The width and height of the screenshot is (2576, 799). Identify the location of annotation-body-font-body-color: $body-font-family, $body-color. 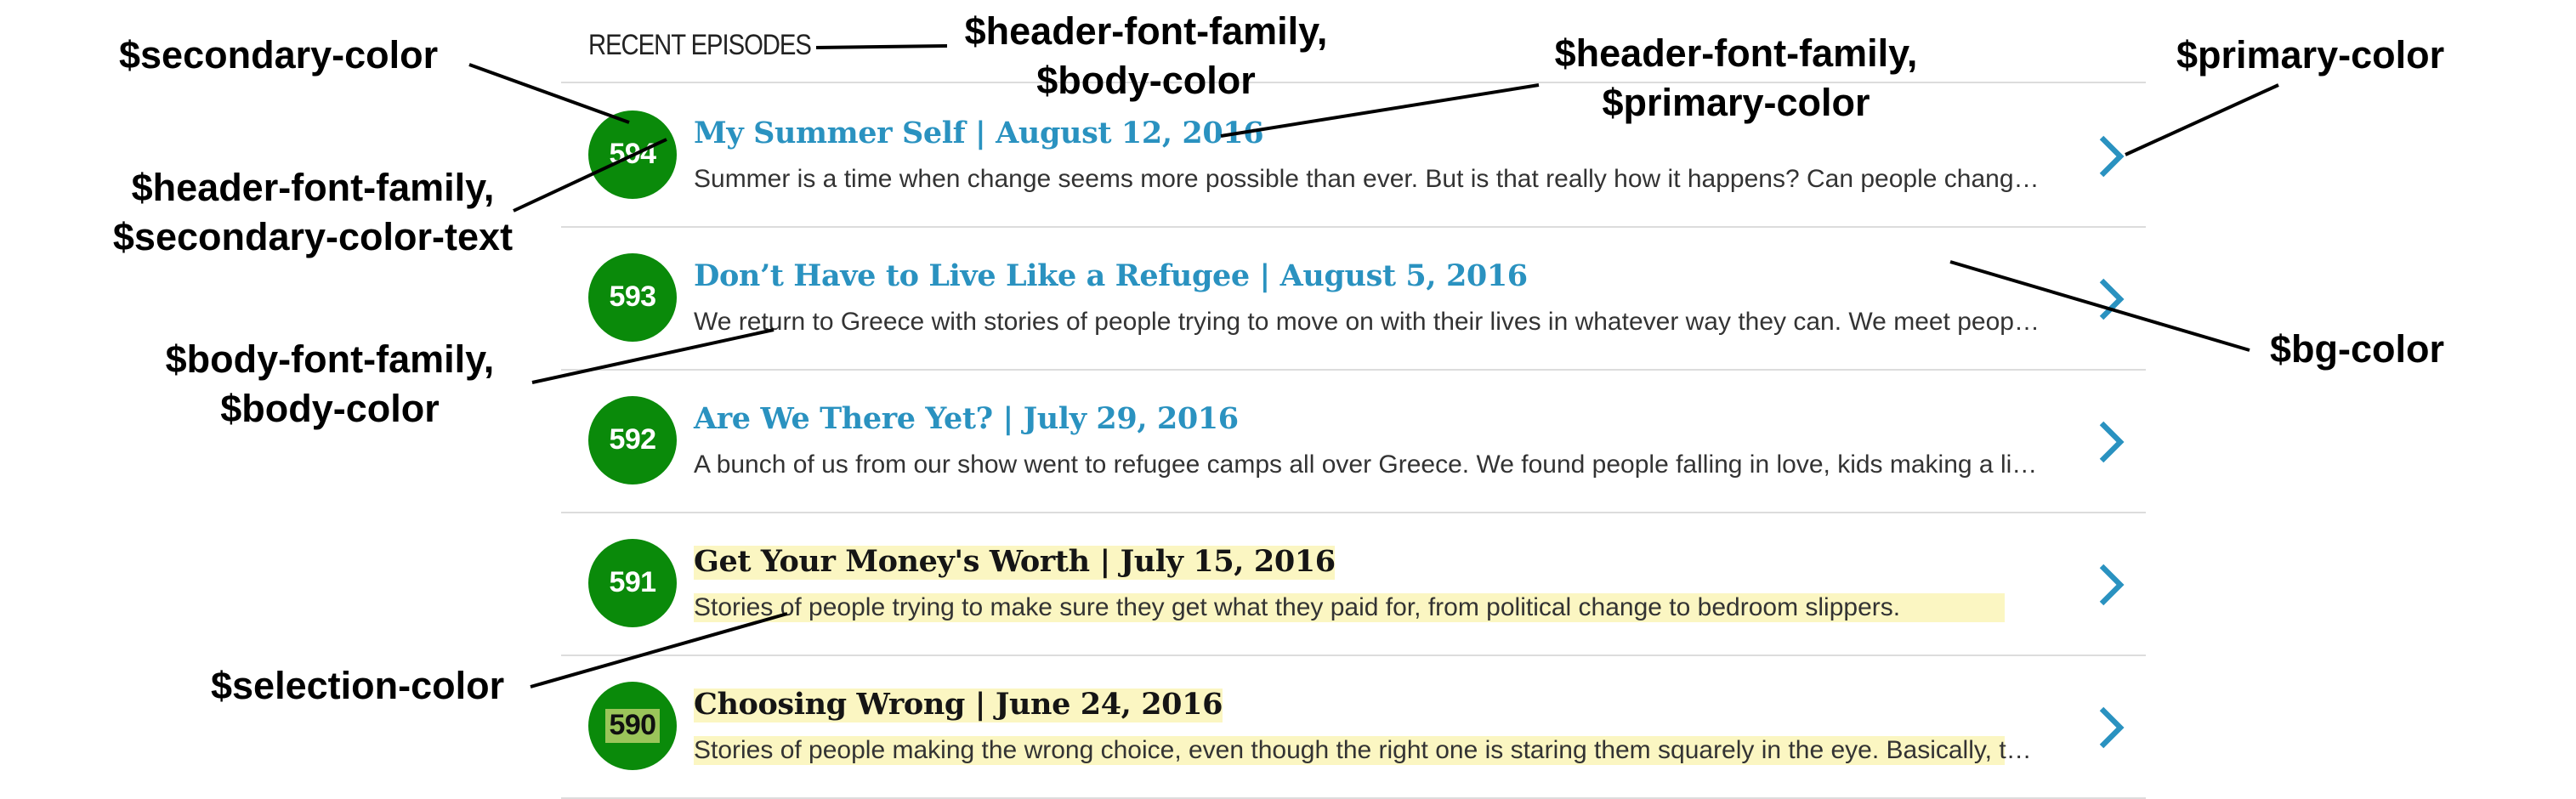
(329, 384).